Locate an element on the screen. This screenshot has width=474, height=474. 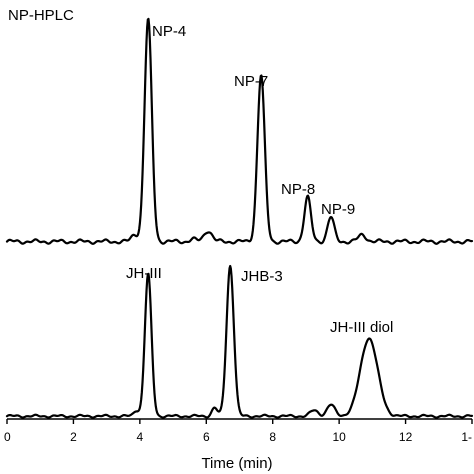
x-tick-label: 10 is located at coordinates (339, 437).